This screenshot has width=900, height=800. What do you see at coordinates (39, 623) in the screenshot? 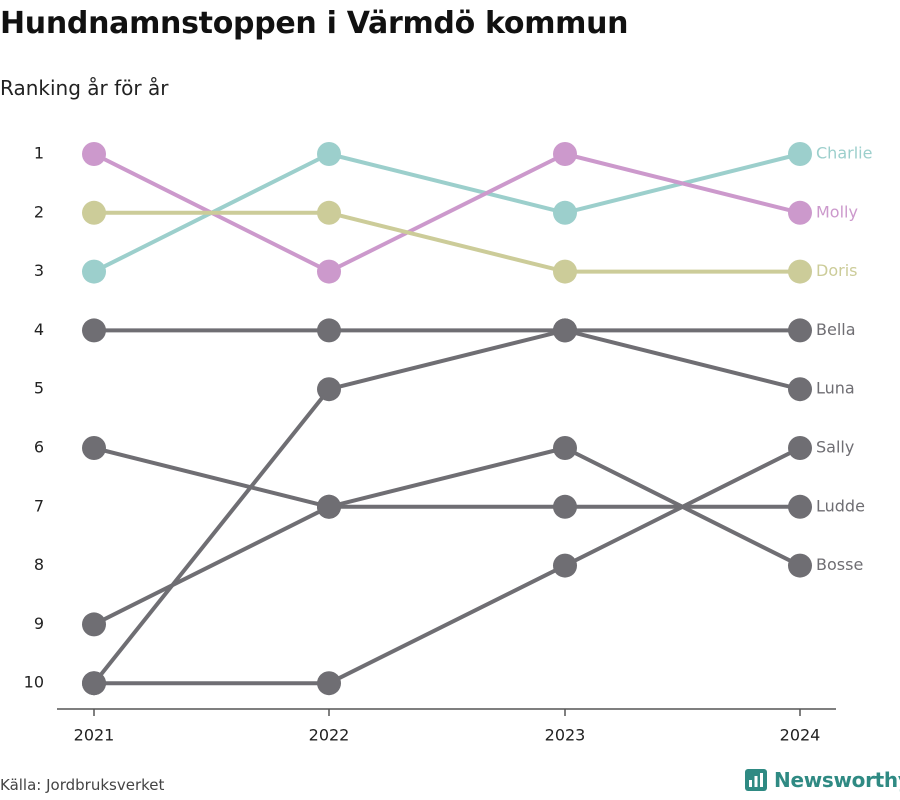
I see `y-tick-label: 9` at bounding box center [39, 623].